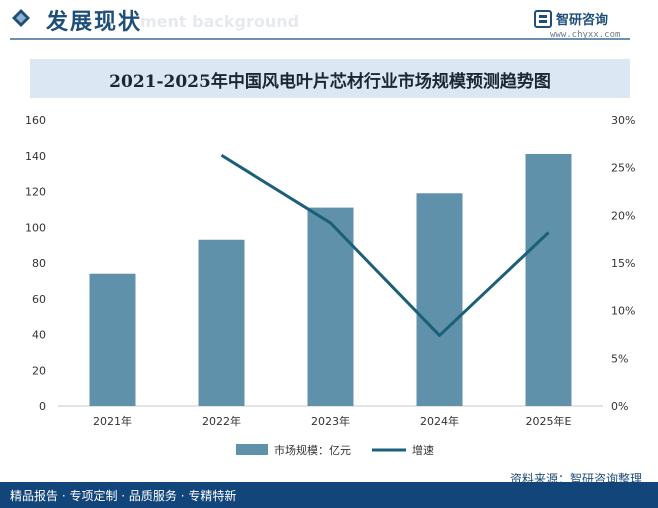  What do you see at coordinates (623, 263) in the screenshot?
I see `y-right-tick-label: 15%` at bounding box center [623, 263].